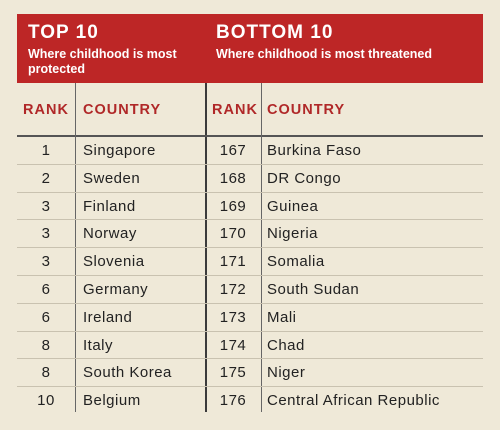 This screenshot has height=430, width=500. I want to click on table-row: 6 Germany, so click(111, 290).